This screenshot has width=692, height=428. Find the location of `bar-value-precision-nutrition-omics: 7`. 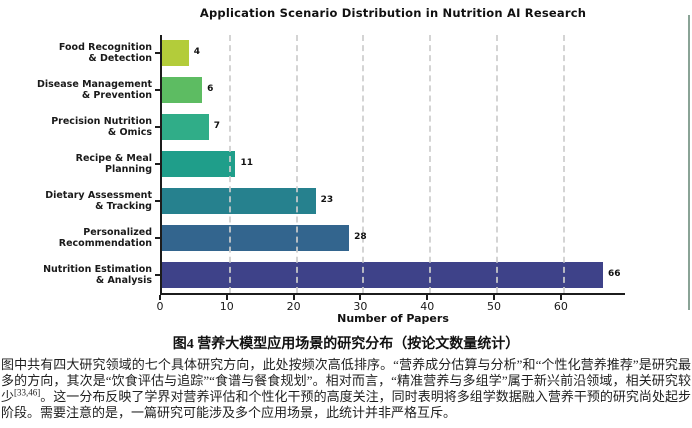

bar-value-precision-nutrition-omics: 7 is located at coordinates (217, 126).